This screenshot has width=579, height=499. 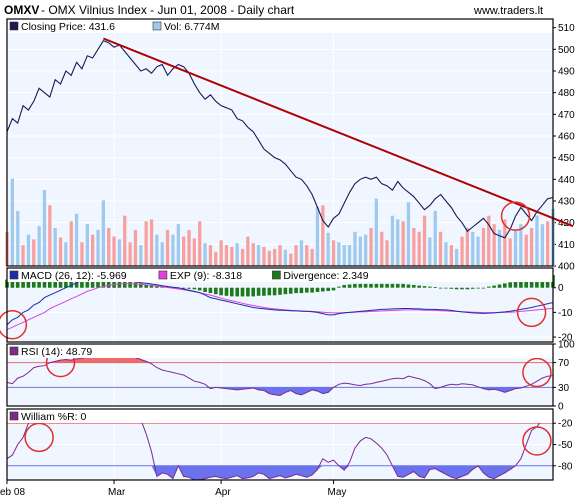 I want to click on y-tick-label: 30, so click(x=564, y=388).